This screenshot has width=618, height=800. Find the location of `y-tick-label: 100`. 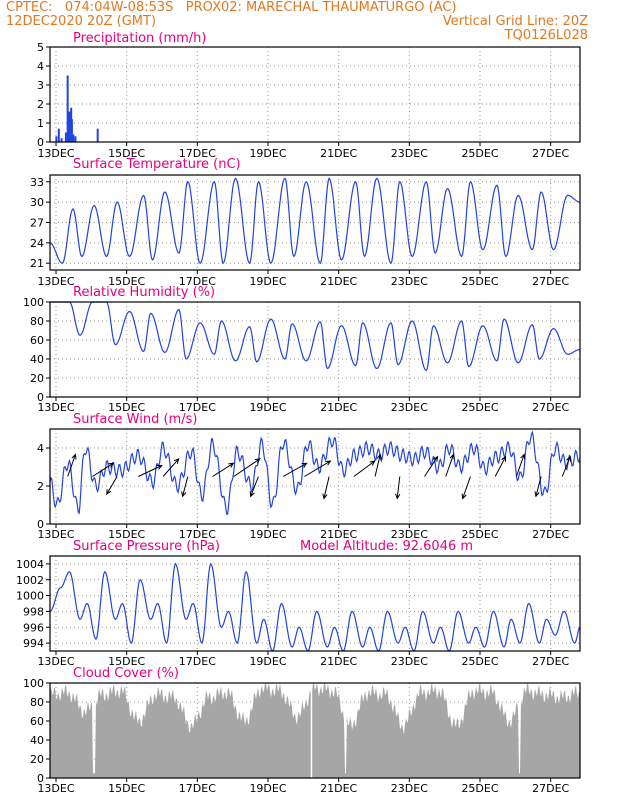

y-tick-label: 100 is located at coordinates (33, 302).